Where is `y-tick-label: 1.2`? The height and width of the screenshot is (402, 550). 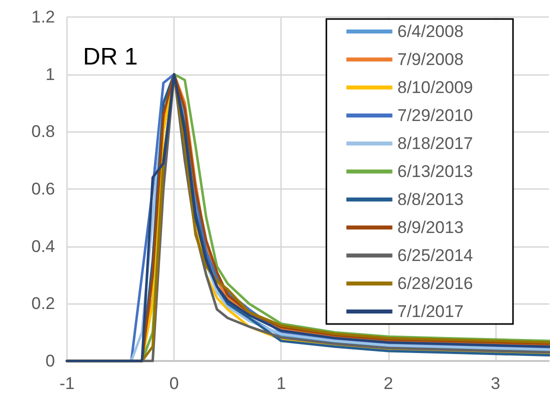 y-tick-label: 1.2 is located at coordinates (43, 17).